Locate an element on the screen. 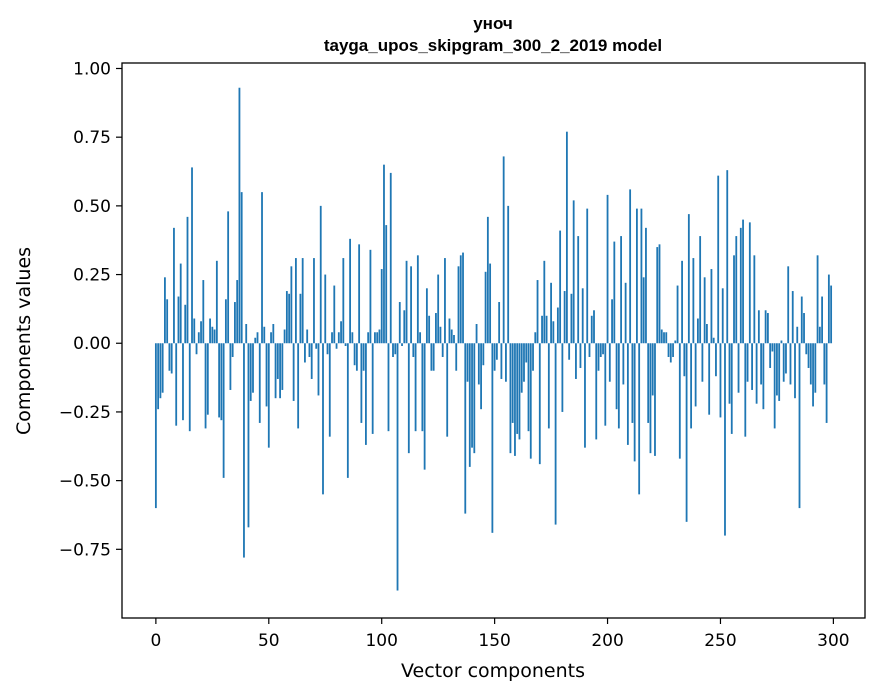 The image size is (880, 696). y-tick-label: −0.75 is located at coordinates (85, 550).